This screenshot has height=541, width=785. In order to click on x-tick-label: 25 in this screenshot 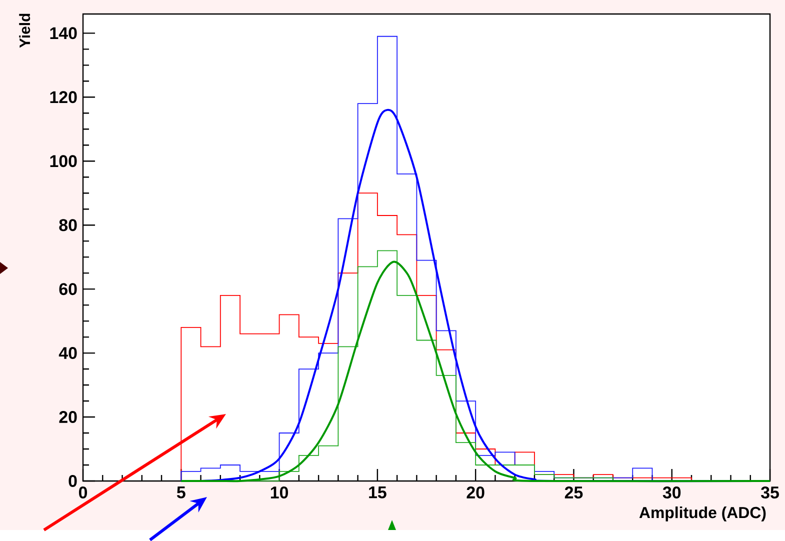, I will do `click(573, 492)`.